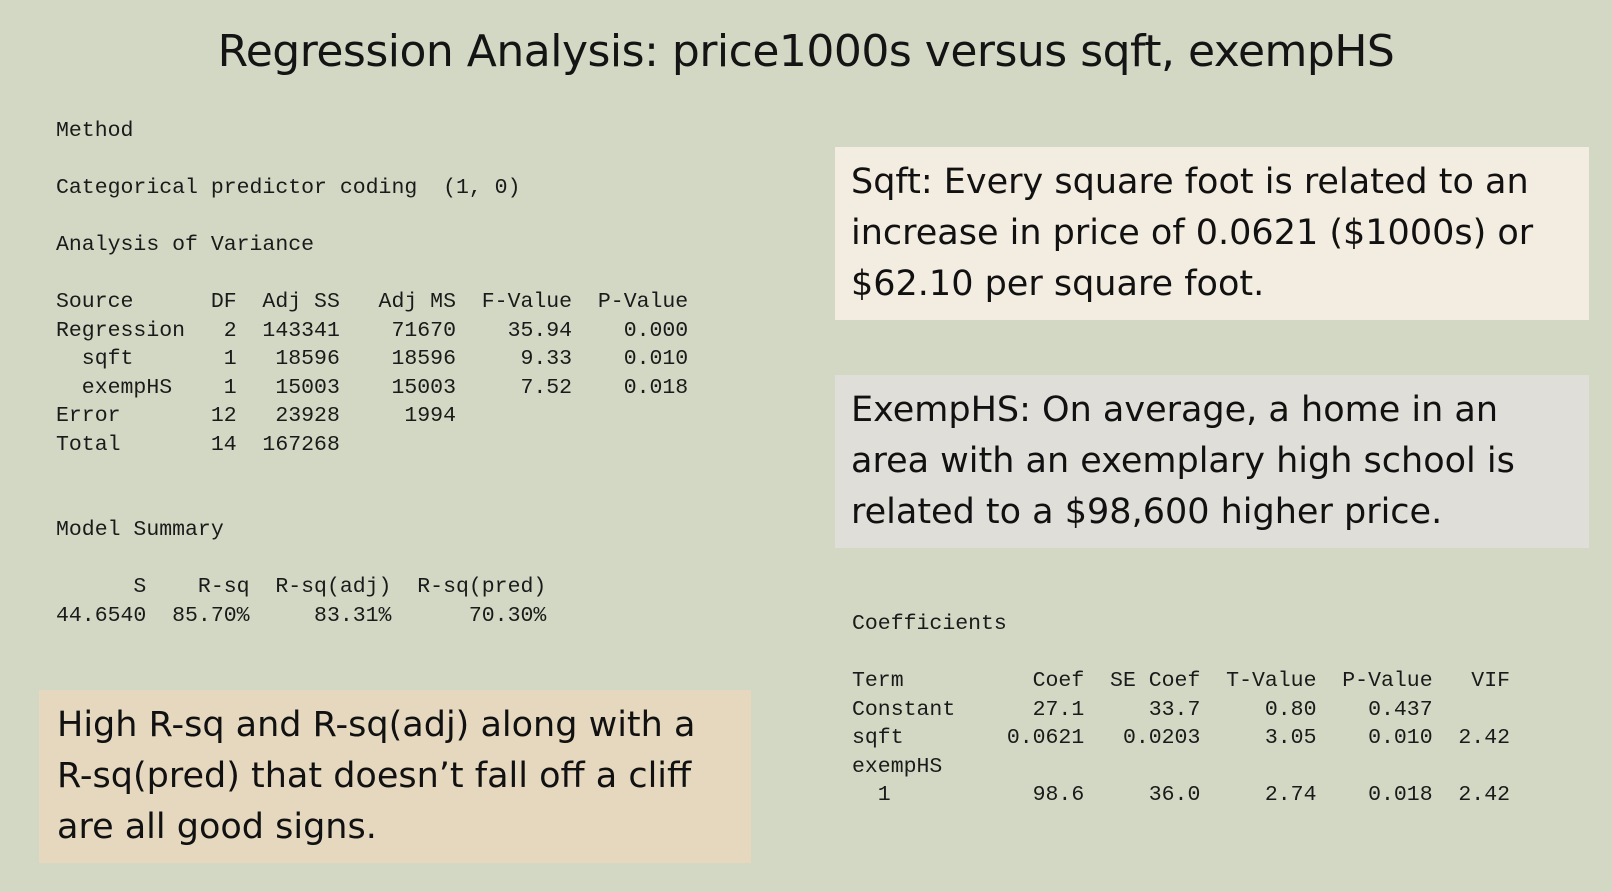 This screenshot has height=892, width=1612. I want to click on anova-row-exemphs: exempHS 1 15003 15003 7.52 0.018, so click(372, 387).